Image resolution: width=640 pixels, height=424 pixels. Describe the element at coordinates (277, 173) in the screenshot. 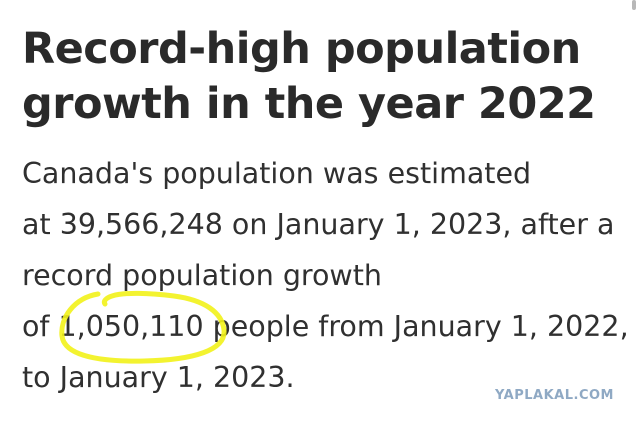

I see `body-line-1: Canada's population was estimated` at that location.